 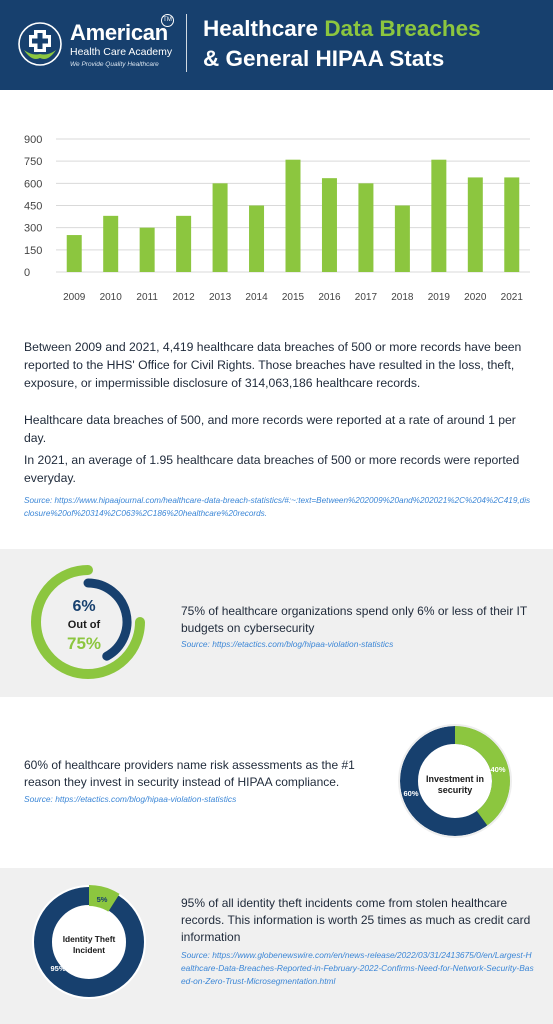 What do you see at coordinates (257, 238) in the screenshot?
I see `bar-2014` at bounding box center [257, 238].